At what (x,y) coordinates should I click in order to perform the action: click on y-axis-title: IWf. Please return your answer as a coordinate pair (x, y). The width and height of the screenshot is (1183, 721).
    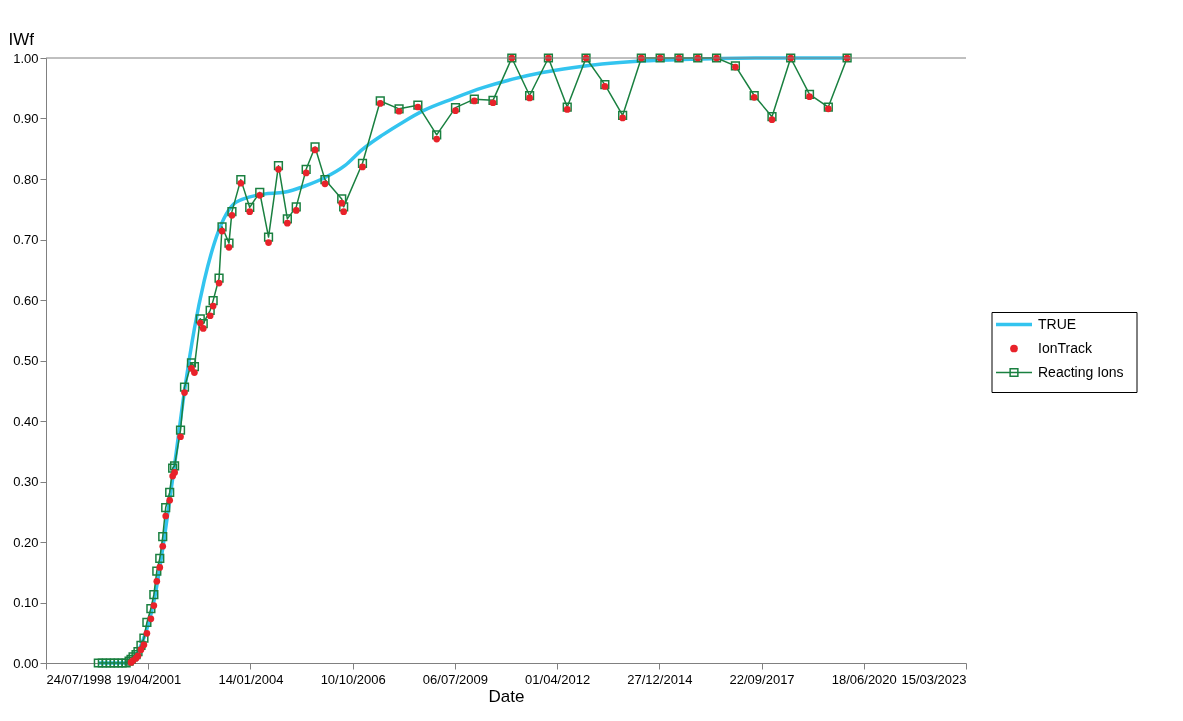
    Looking at the image, I should click on (21, 39).